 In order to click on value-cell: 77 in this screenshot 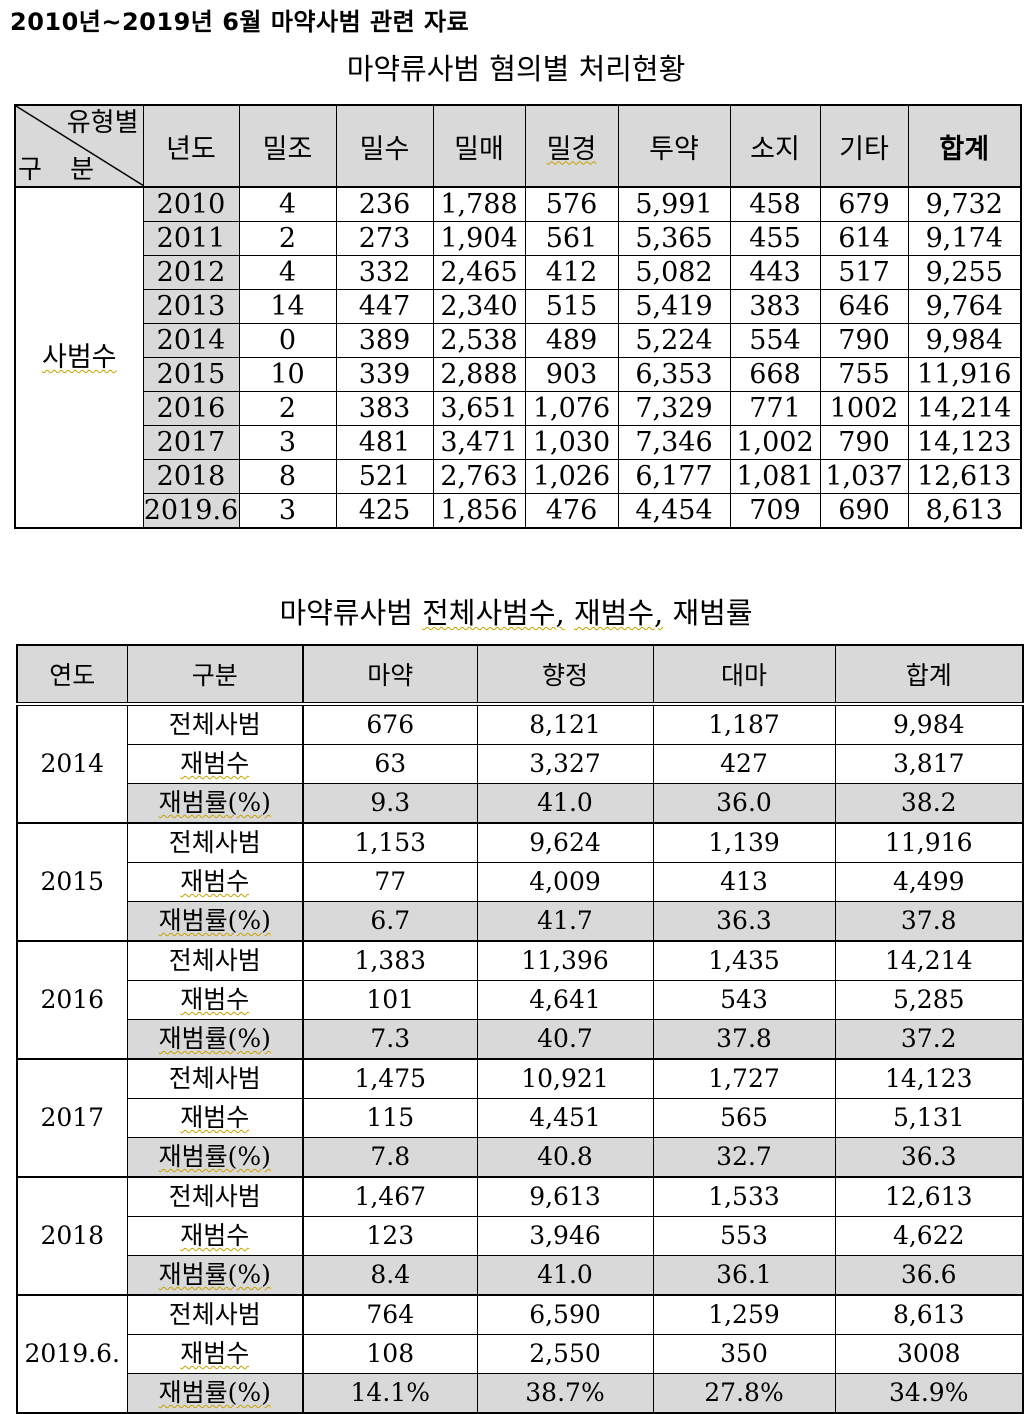, I will do `click(390, 882)`.